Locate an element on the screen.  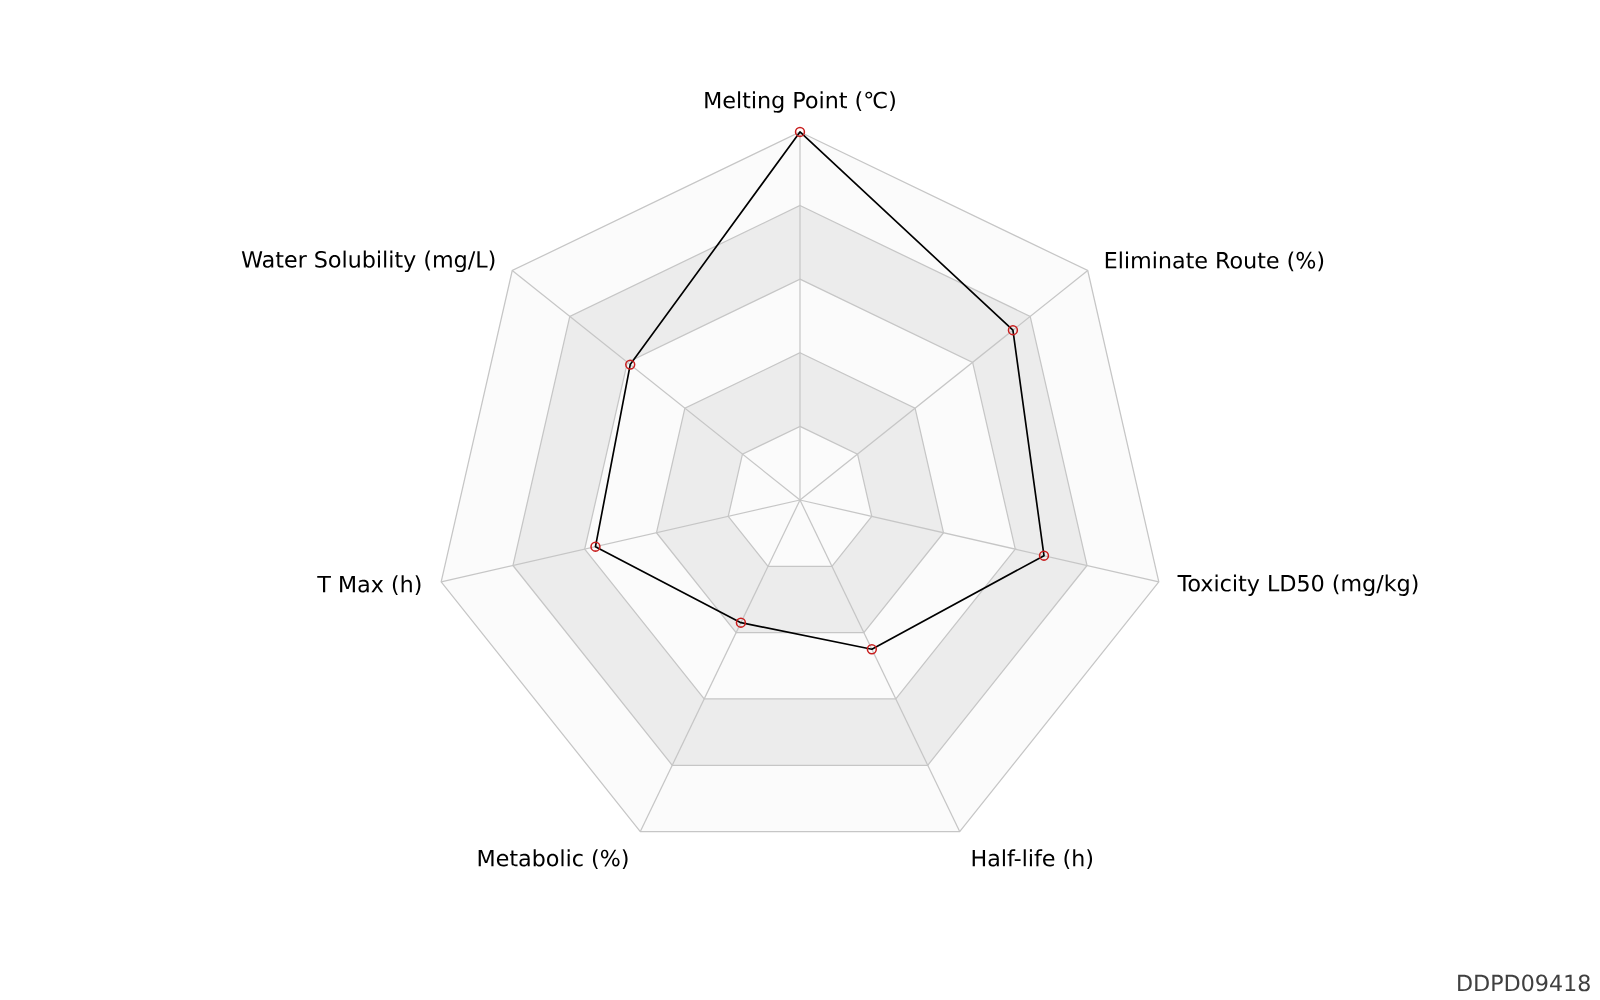
spoke-label: Melting Point (℃) is located at coordinates (800, 102).